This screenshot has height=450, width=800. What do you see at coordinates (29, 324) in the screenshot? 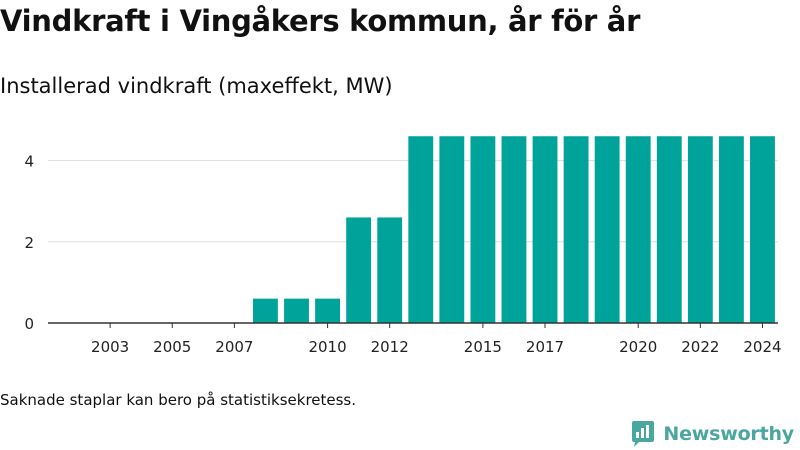
I see `y-tick-label-0: 0` at bounding box center [29, 324].